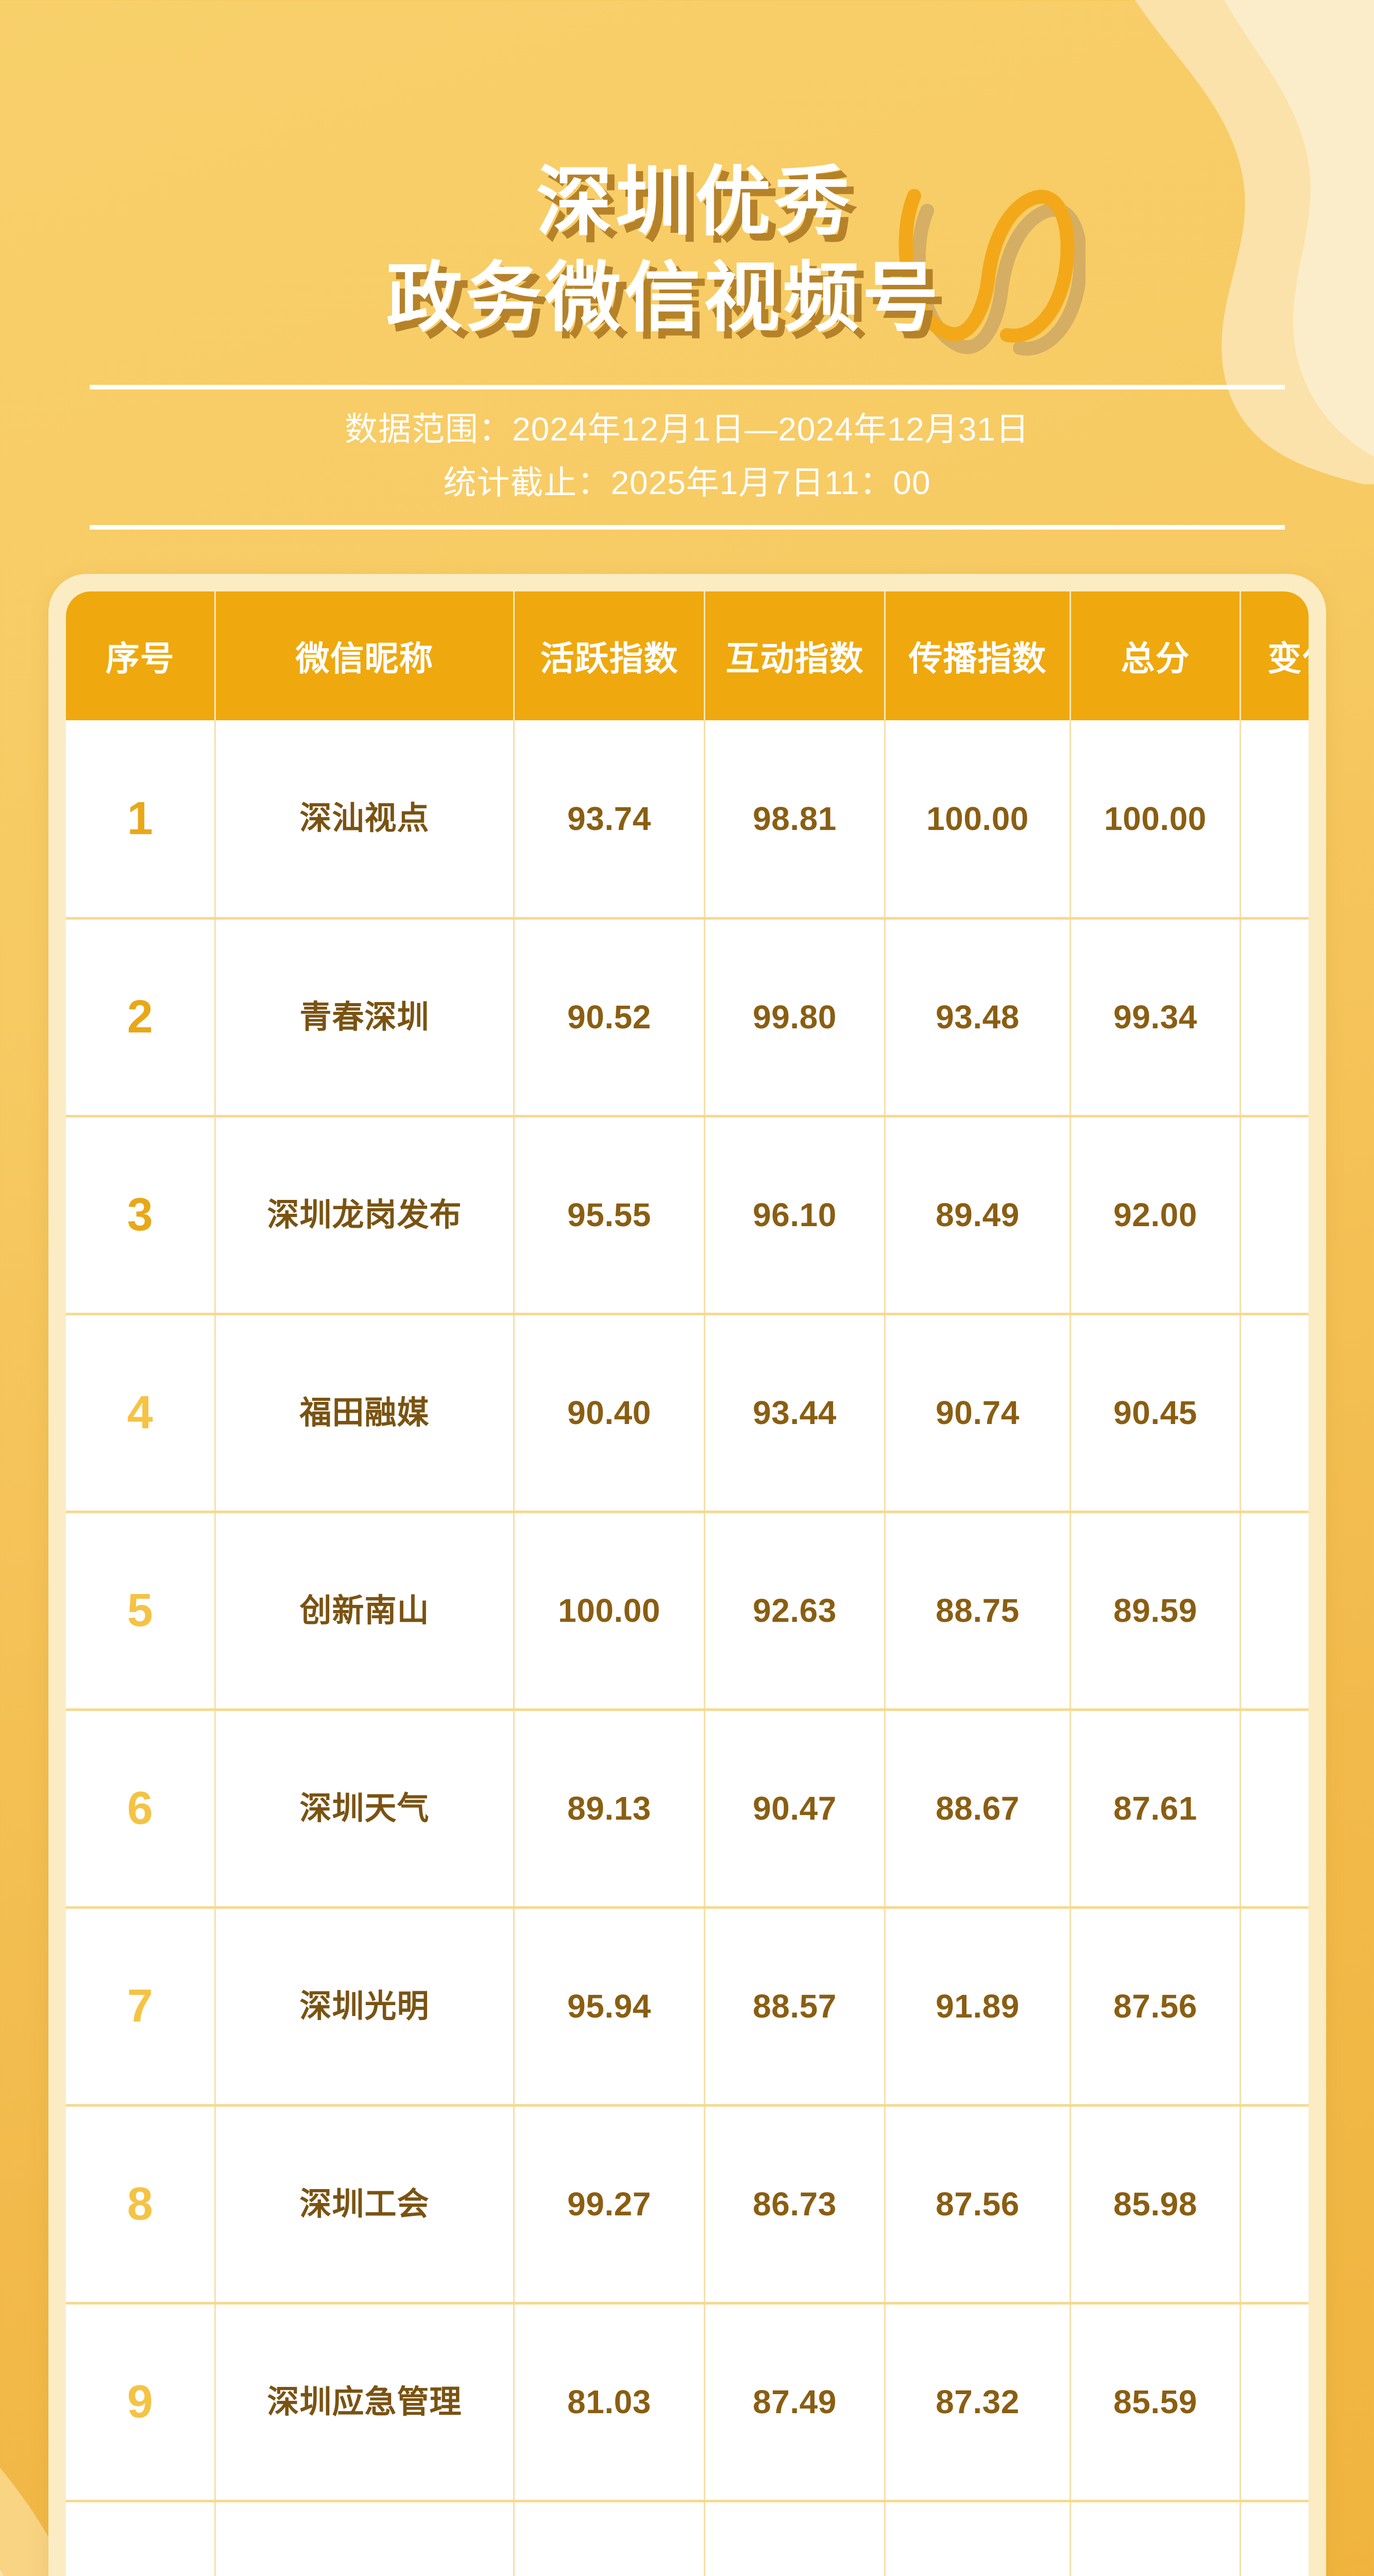 Image resolution: width=1374 pixels, height=2576 pixels. What do you see at coordinates (795, 1611) in the screenshot?
I see `interaction-score: 92.63` at bounding box center [795, 1611].